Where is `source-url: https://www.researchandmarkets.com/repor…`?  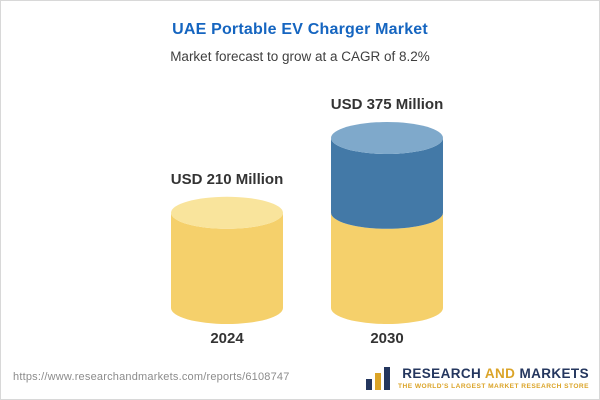
source-url: https://www.researchandmarkets.com/repor… is located at coordinates (151, 377).